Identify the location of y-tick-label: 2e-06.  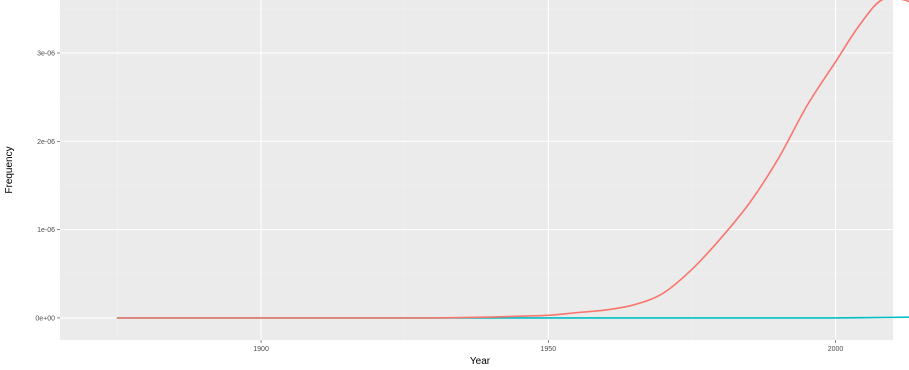
(46, 142).